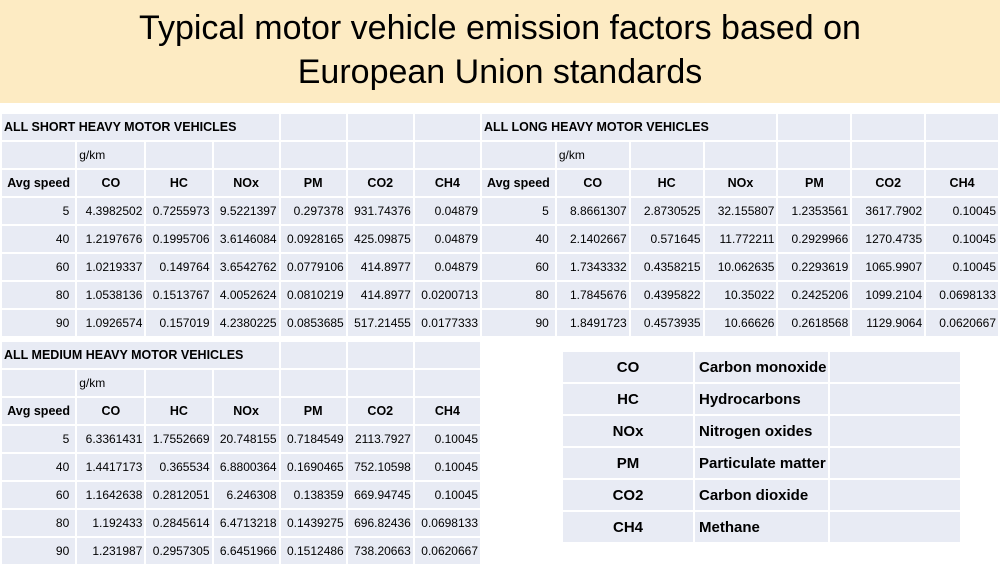 The width and height of the screenshot is (1000, 566). What do you see at coordinates (628, 399) in the screenshot?
I see `legend-abbr: HC` at bounding box center [628, 399].